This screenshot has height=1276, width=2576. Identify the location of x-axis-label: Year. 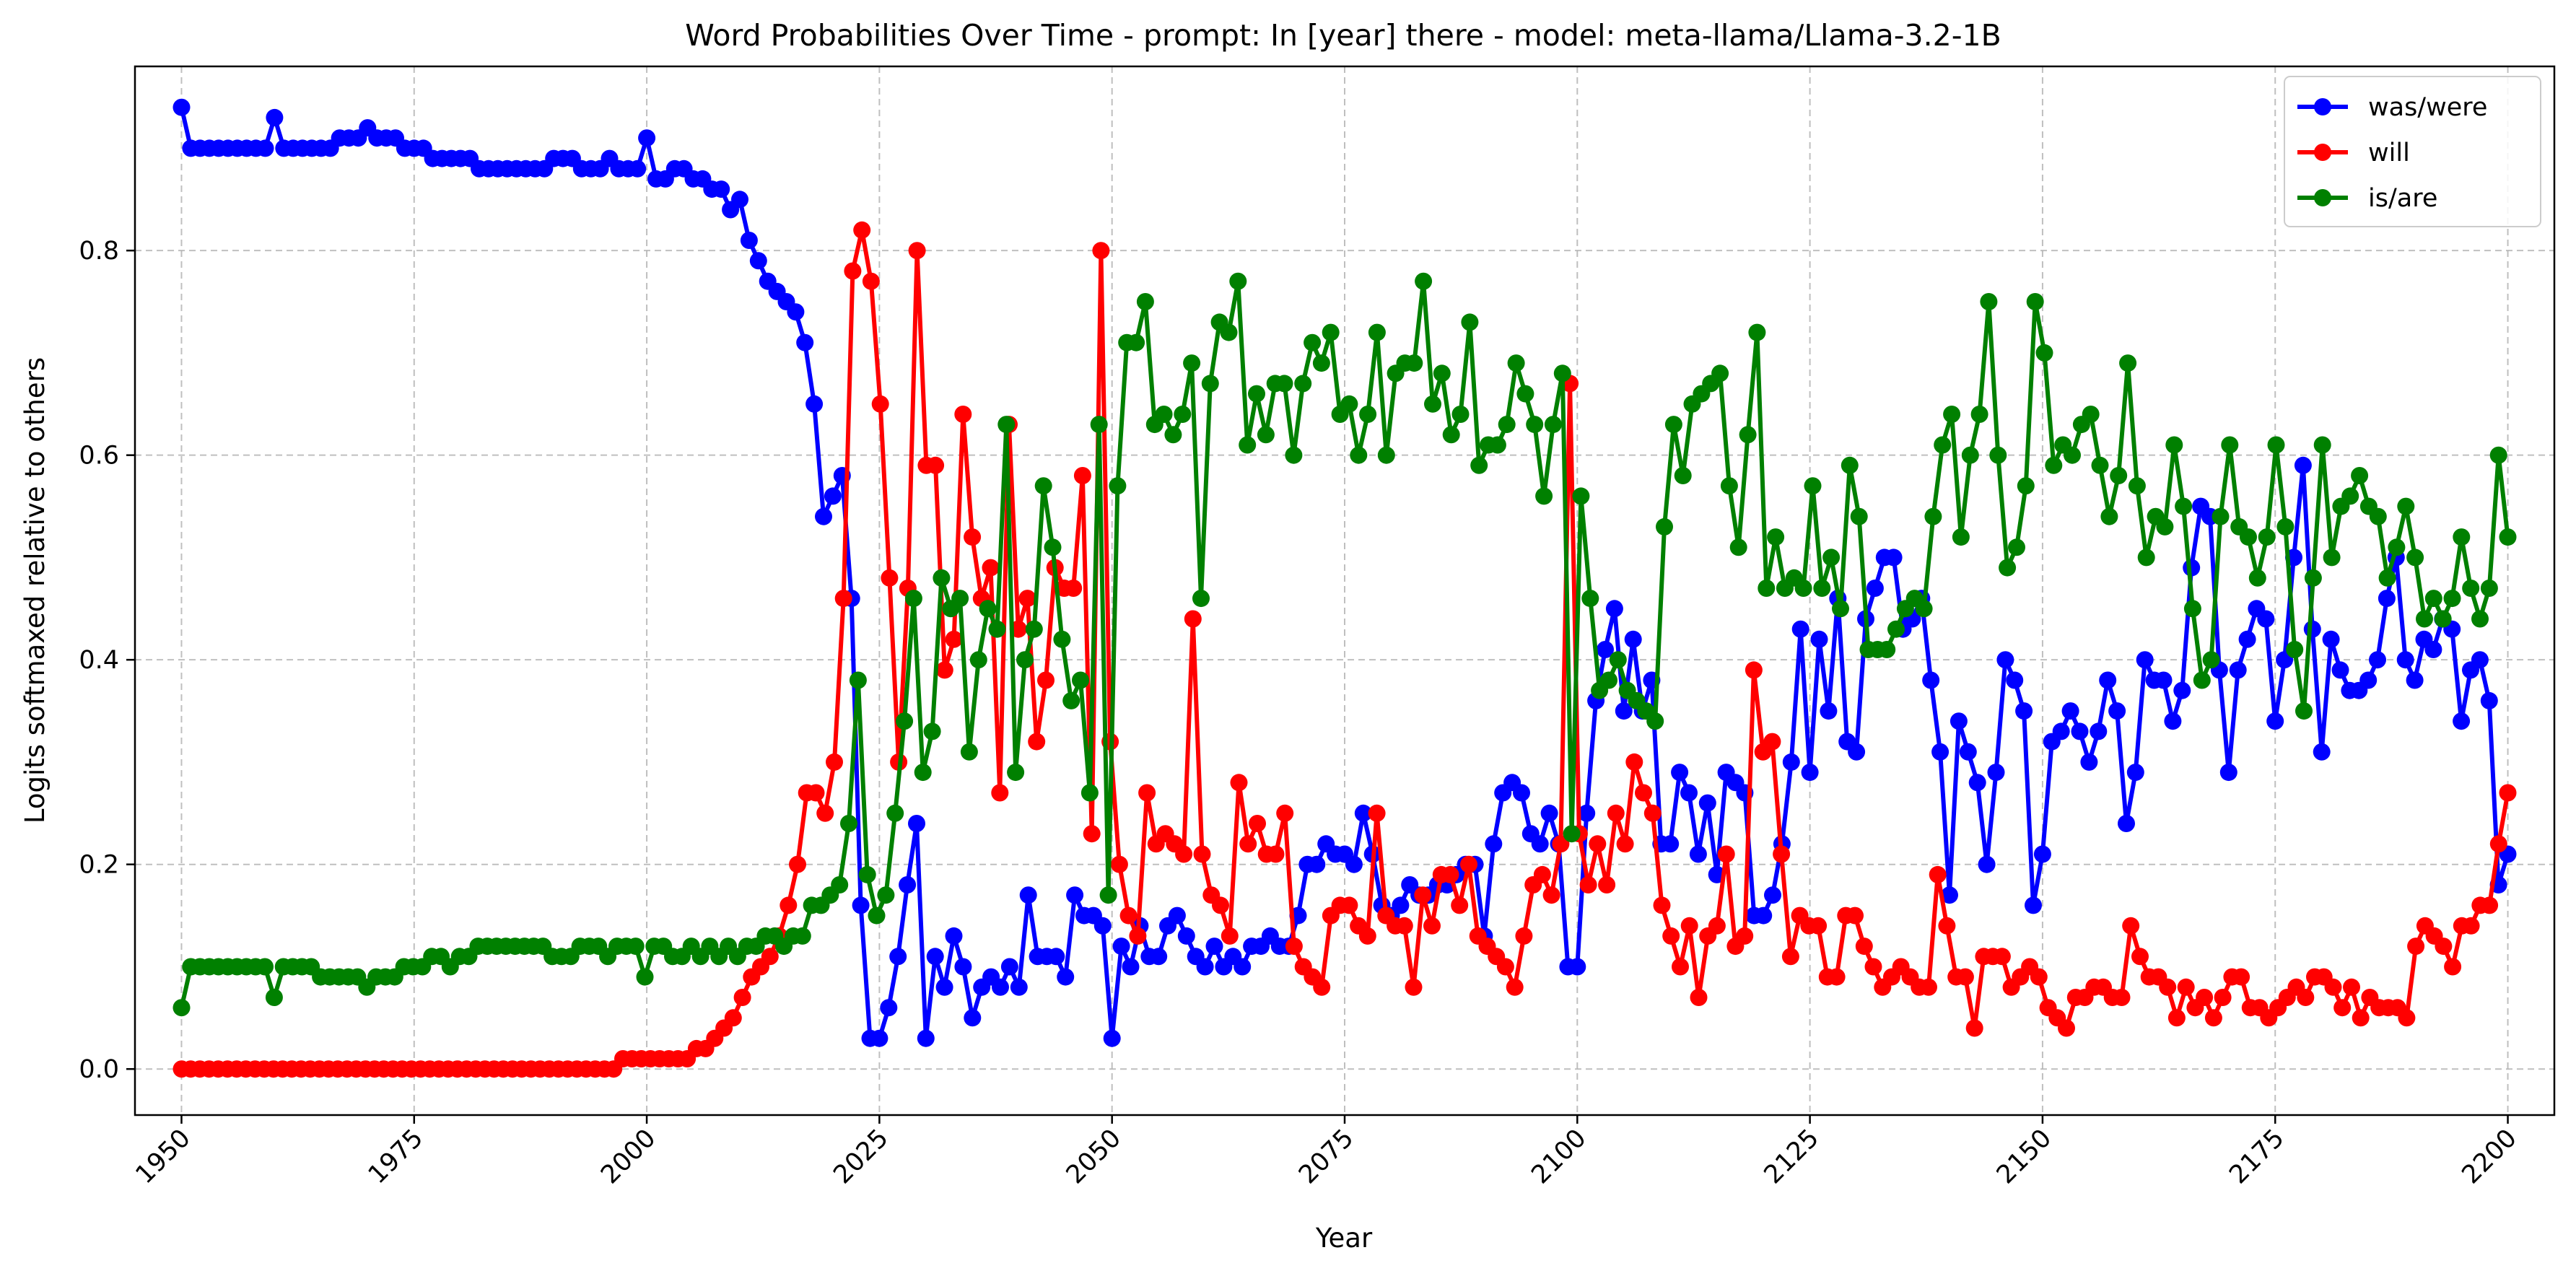
(1344, 1238).